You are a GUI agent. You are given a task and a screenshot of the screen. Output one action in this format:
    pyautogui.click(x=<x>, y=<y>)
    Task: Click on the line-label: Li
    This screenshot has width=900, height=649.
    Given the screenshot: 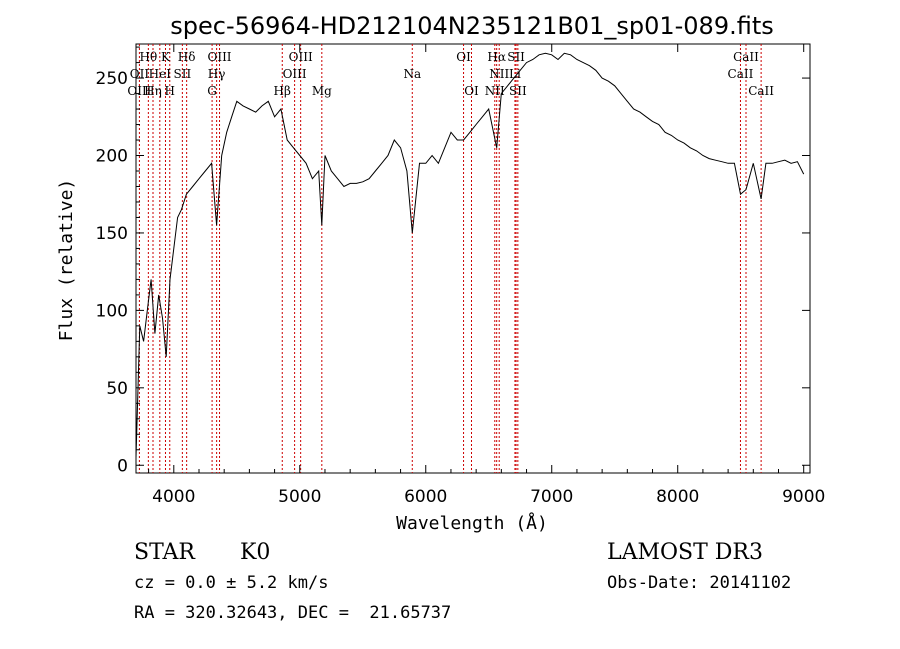 What is the action you would take?
    pyautogui.click(x=515, y=74)
    